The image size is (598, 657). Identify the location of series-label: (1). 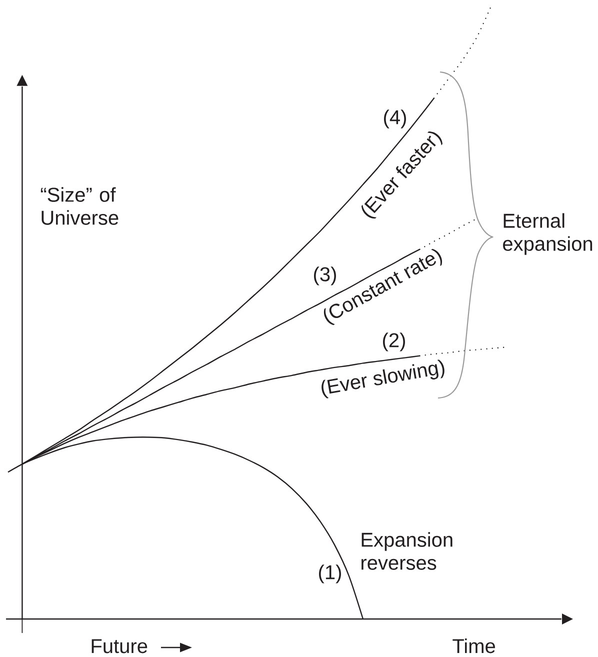
(330, 574).